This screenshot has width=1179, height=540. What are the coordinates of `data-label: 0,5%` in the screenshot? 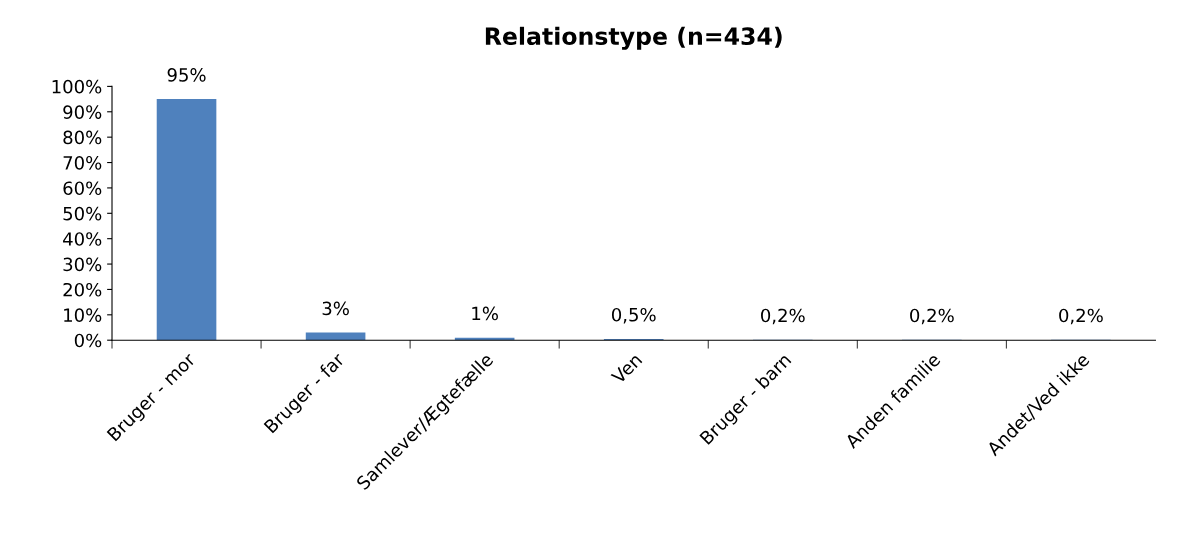 It's located at (633, 315).